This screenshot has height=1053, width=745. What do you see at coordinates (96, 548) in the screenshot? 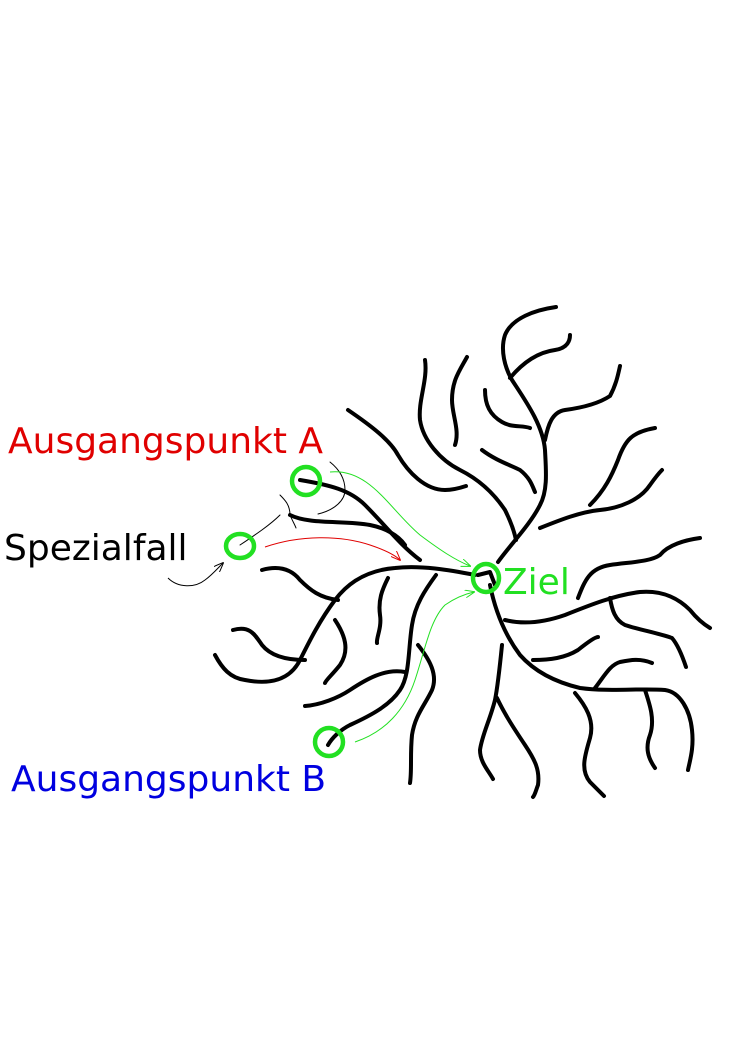
I see `label-special: Spezialfall` at bounding box center [96, 548].